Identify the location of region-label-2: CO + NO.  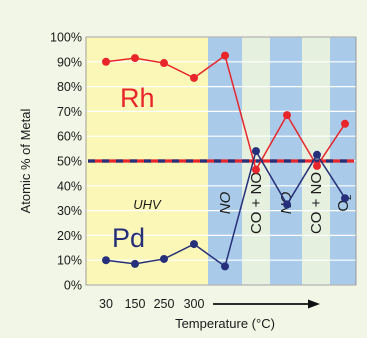
(256, 203).